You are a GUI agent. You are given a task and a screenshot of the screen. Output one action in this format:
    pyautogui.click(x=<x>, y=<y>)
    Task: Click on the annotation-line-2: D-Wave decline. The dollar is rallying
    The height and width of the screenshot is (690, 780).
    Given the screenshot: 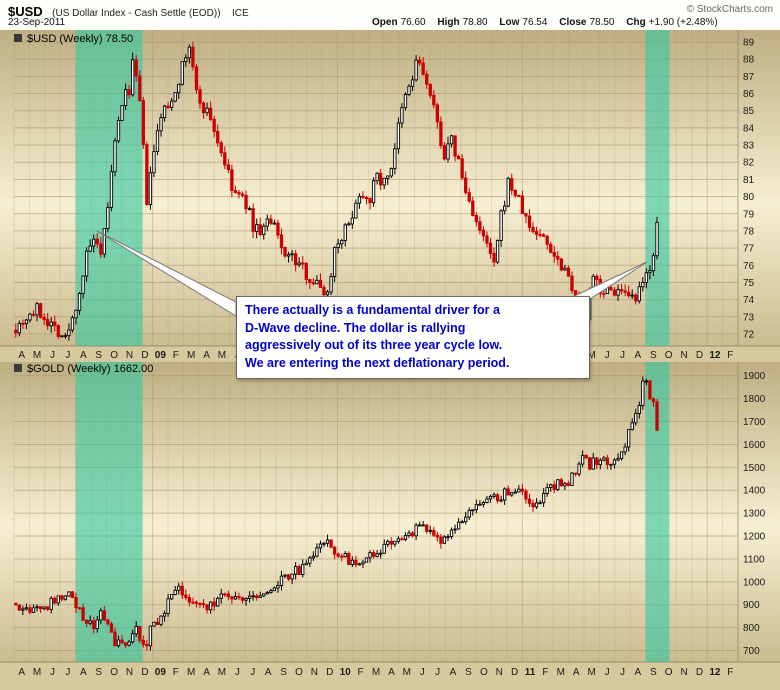 What is the action you would take?
    pyautogui.click(x=355, y=327)
    